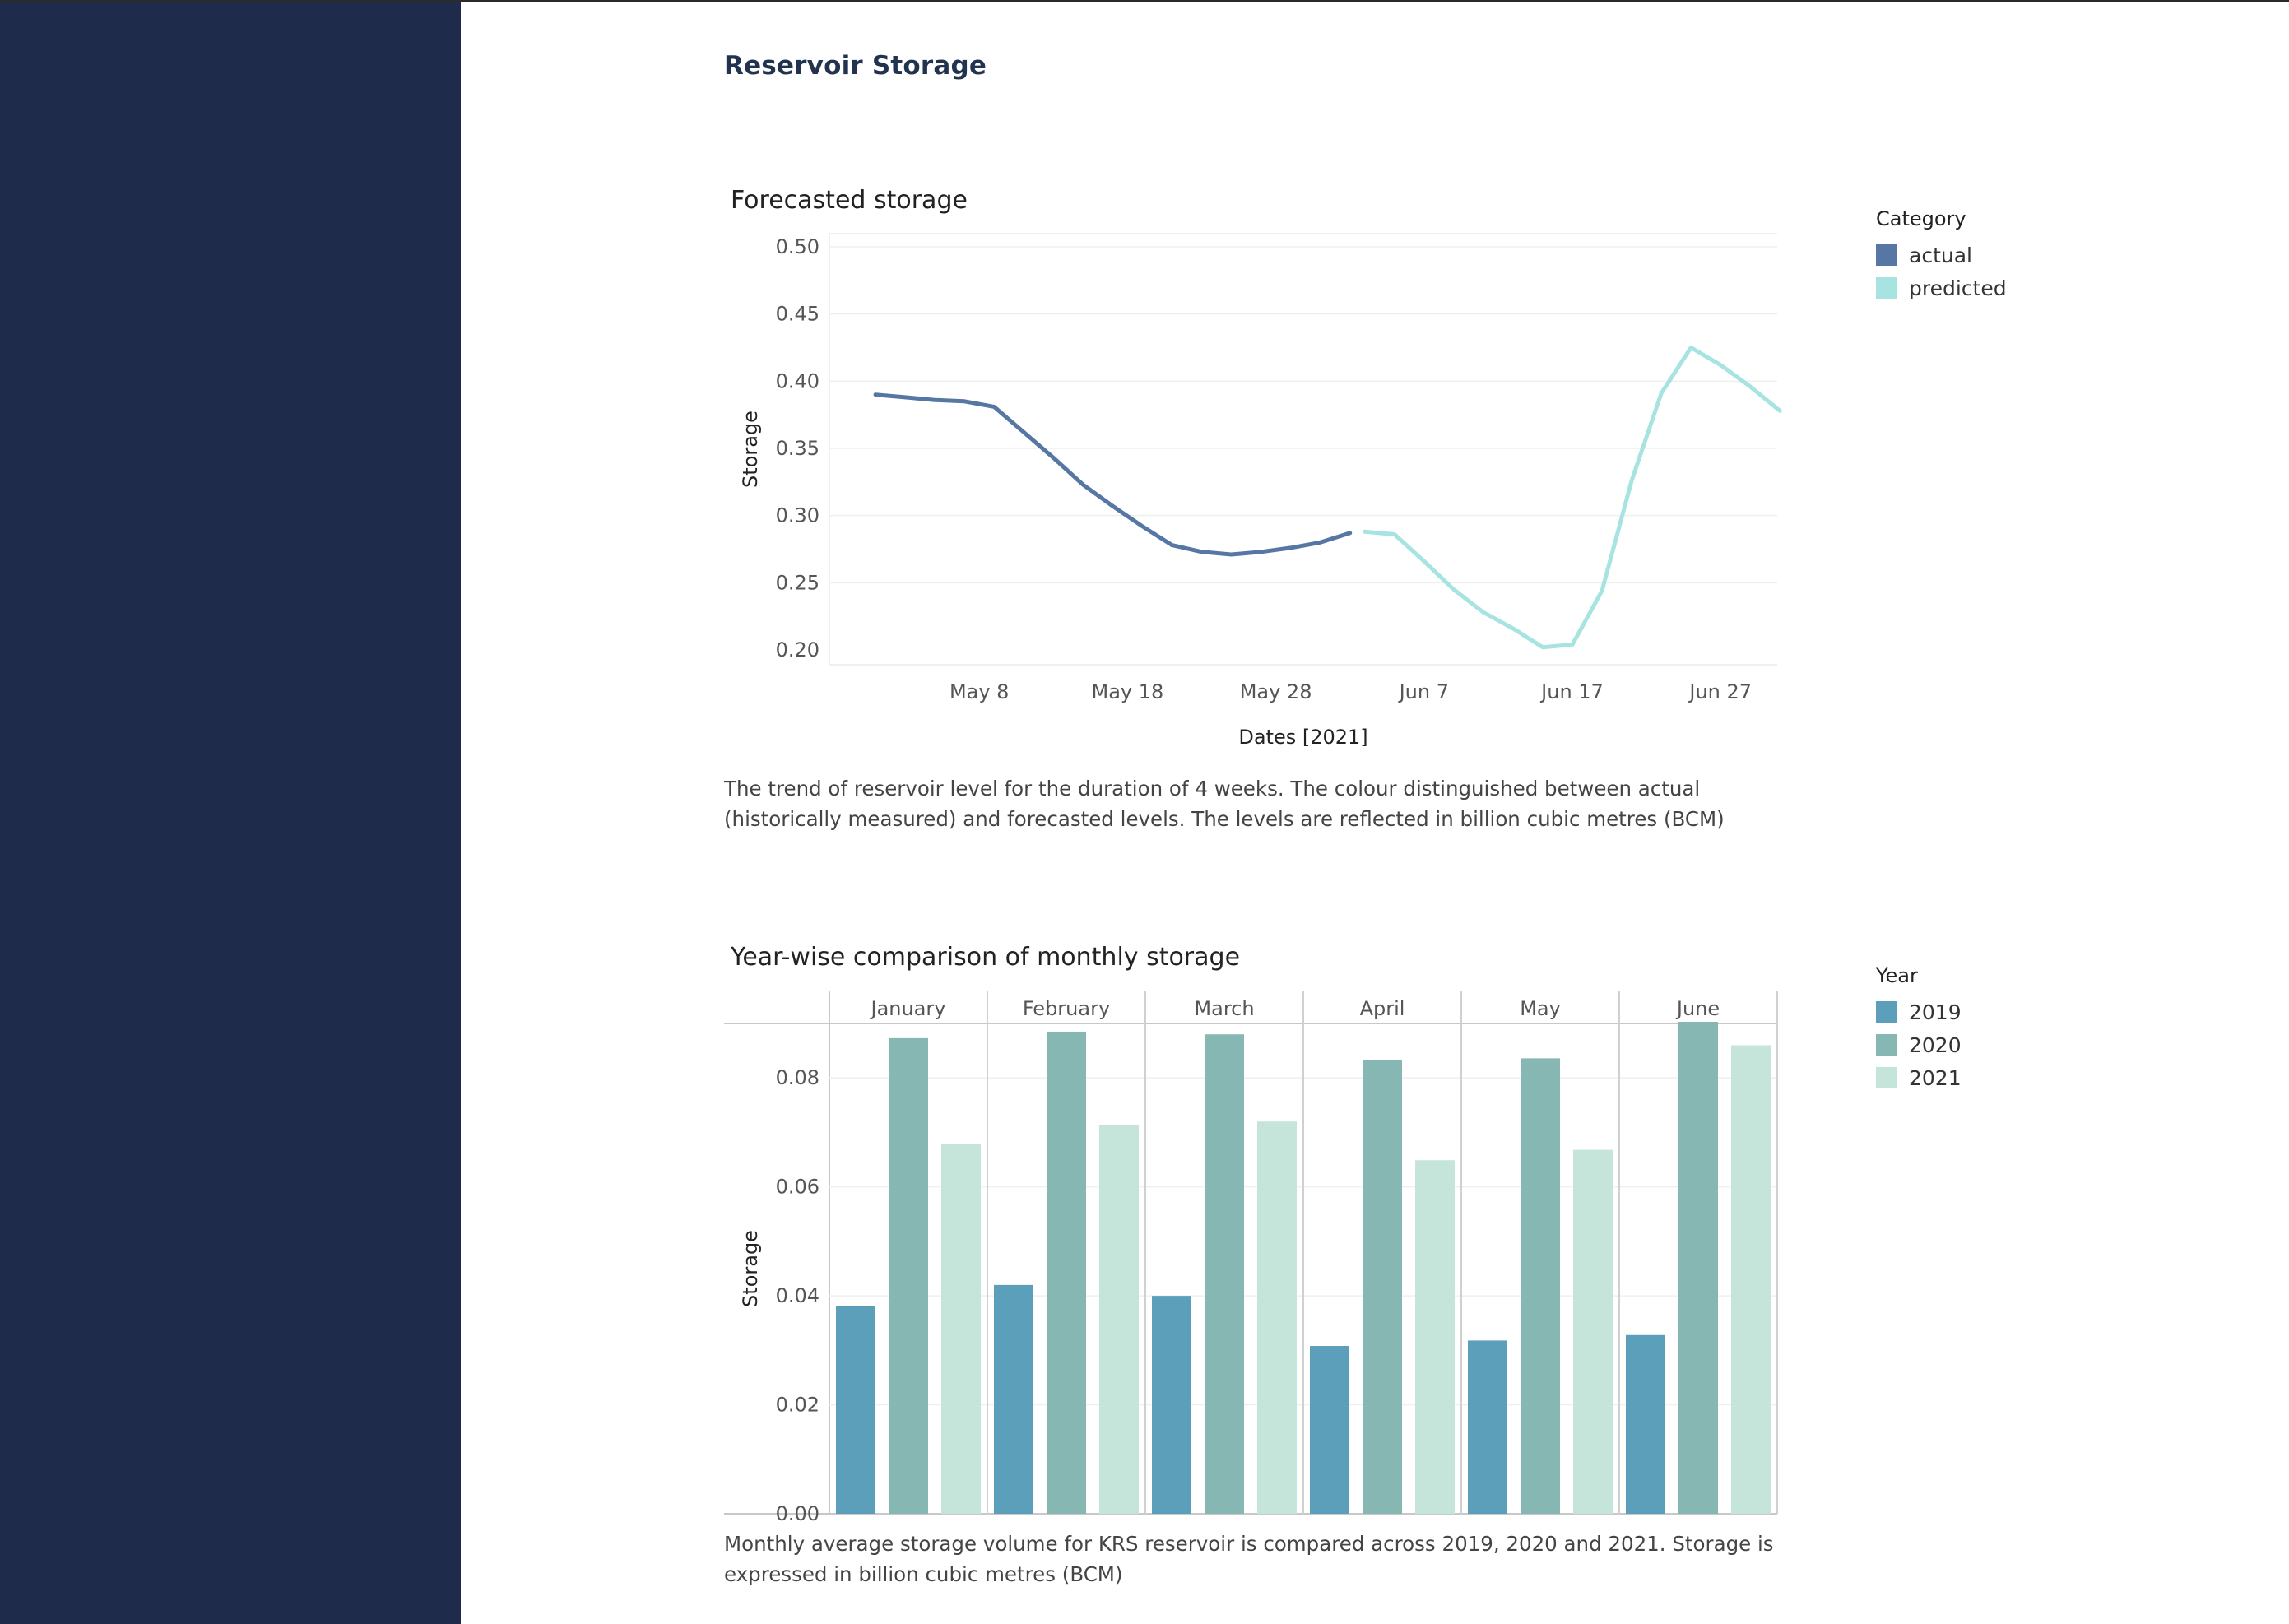 The image size is (2289, 1624). I want to click on line-chart-x-tick-label: Jun 7, so click(1424, 691).